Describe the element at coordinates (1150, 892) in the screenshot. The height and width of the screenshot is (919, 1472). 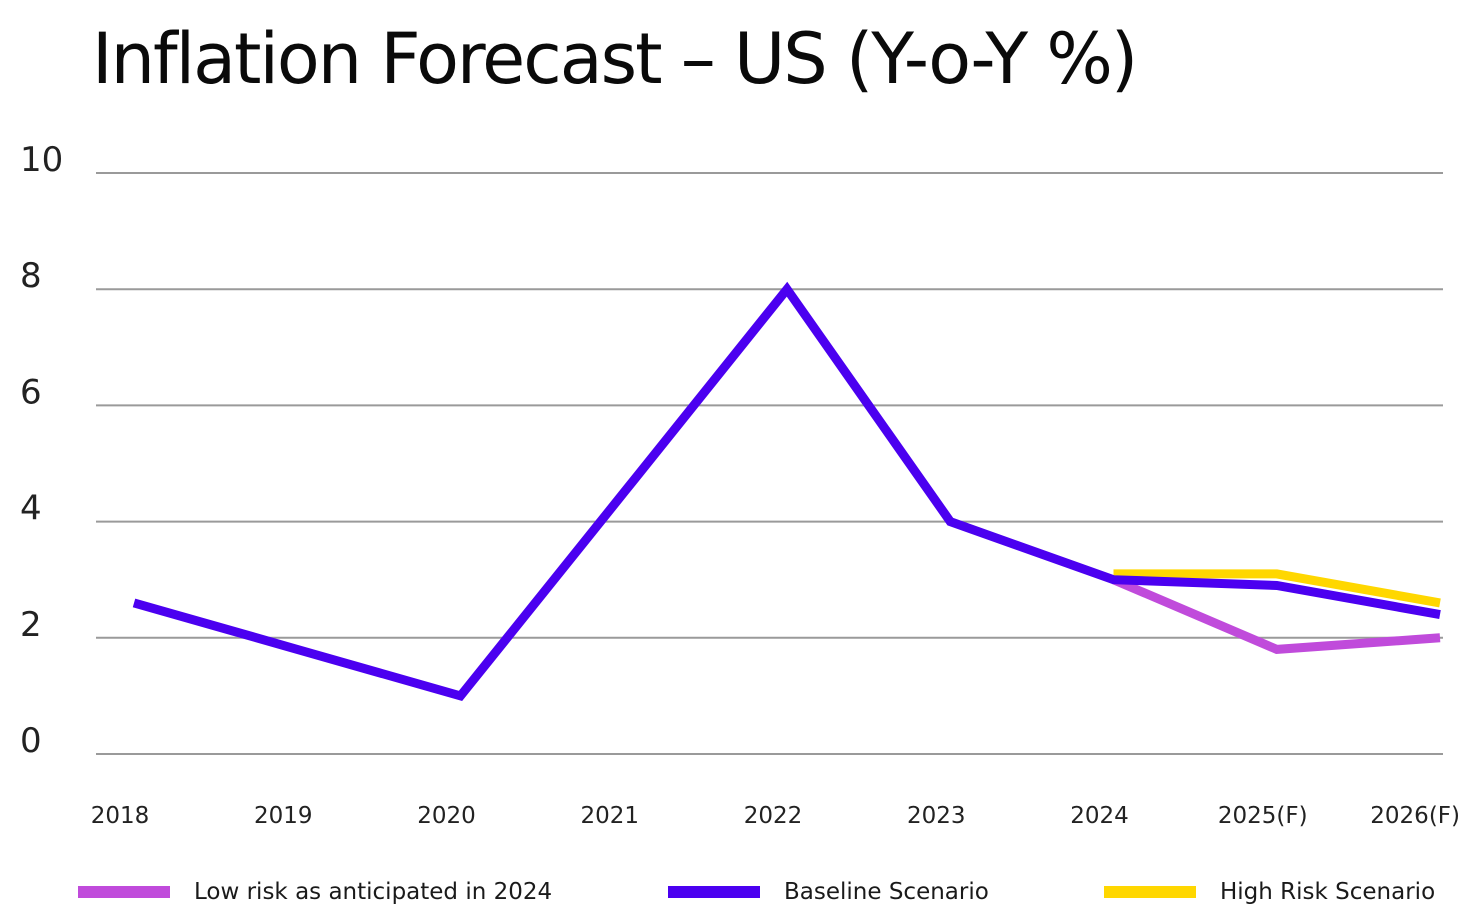
I see `legend-swatch-high-risk` at that location.